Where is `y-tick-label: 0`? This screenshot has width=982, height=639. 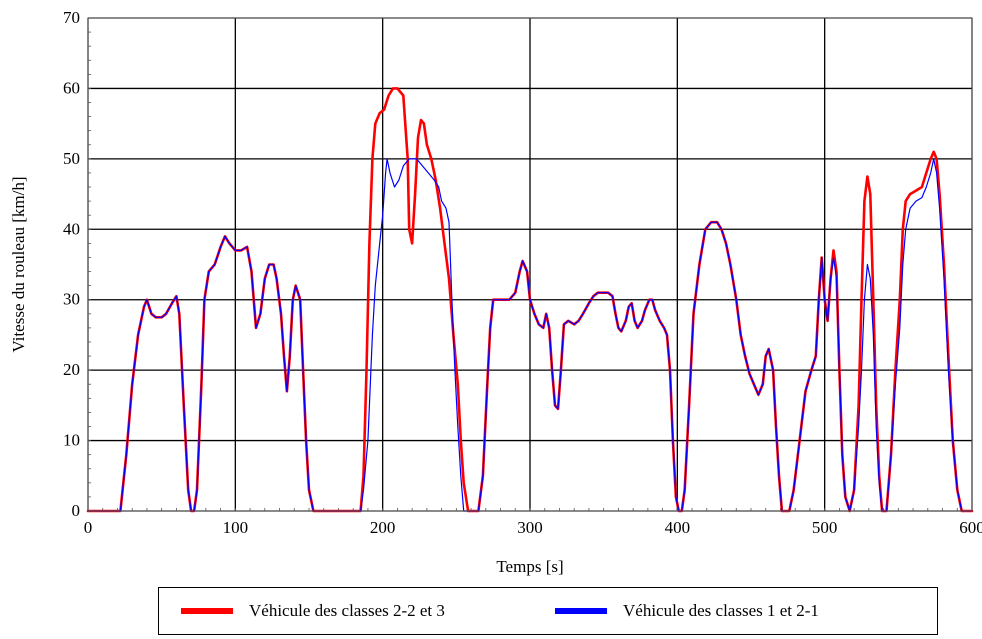
y-tick-label: 0 is located at coordinates (76, 510).